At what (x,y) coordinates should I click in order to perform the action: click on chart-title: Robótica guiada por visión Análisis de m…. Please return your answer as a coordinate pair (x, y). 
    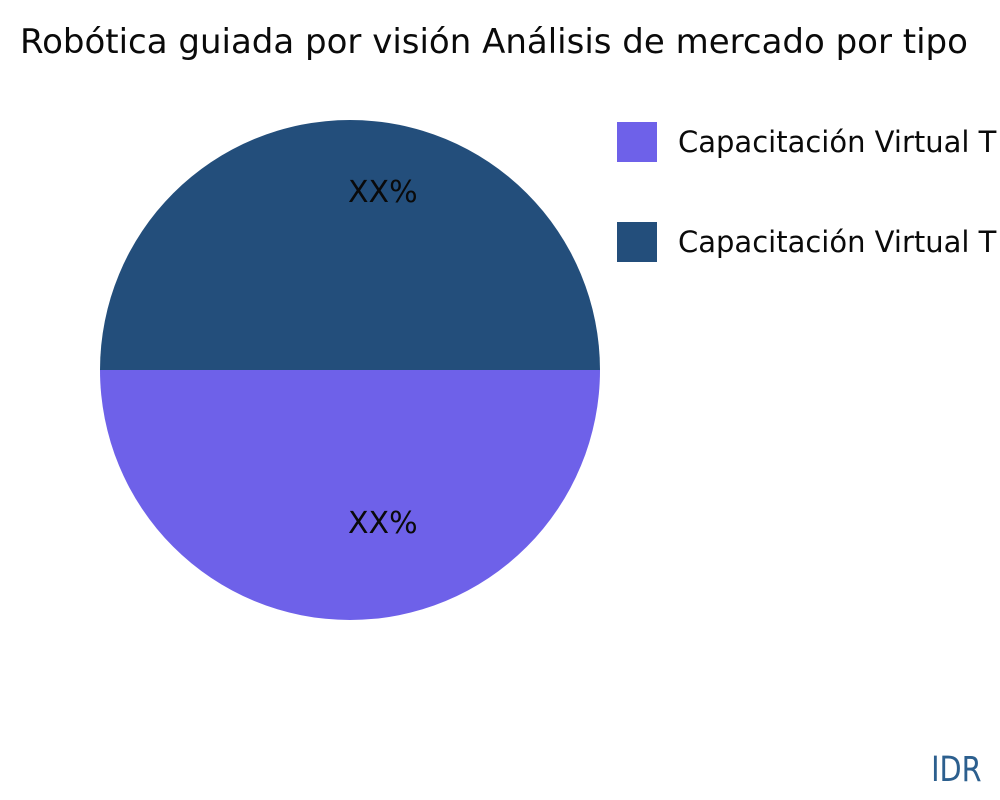
    Looking at the image, I should click on (494, 42).